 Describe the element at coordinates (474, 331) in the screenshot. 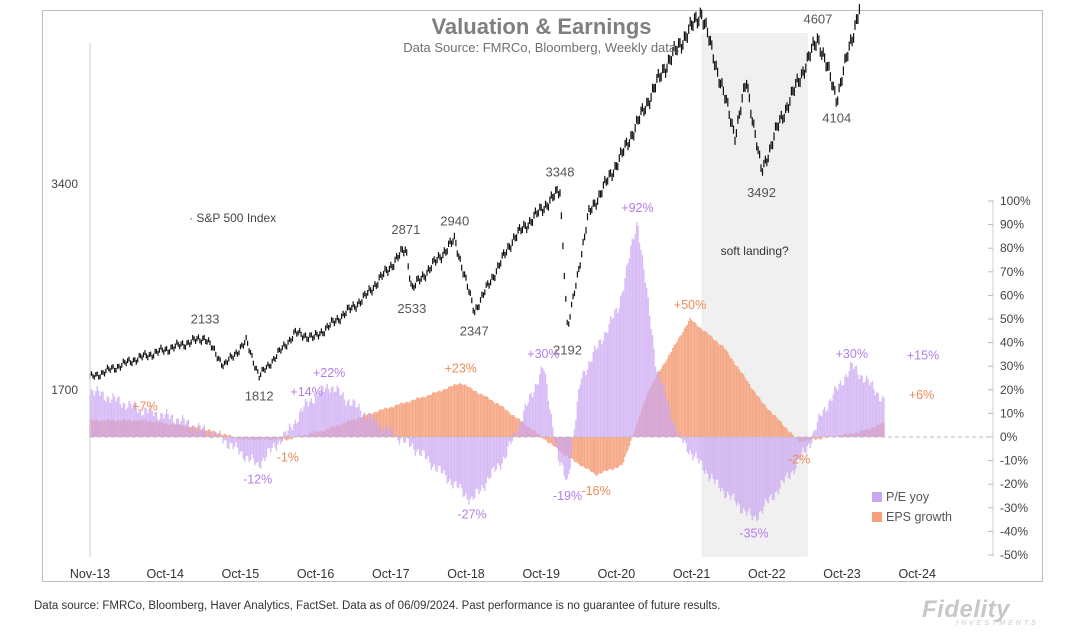

I see `sp500-value-label: 2347` at that location.